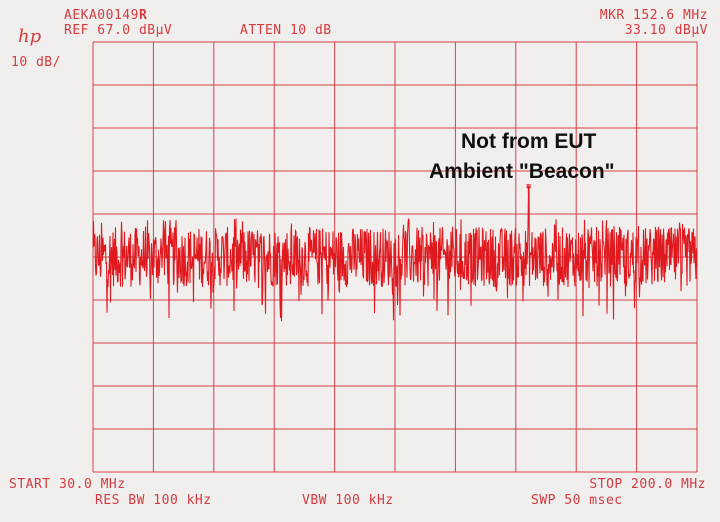 The height and width of the screenshot is (522, 720). I want to click on trace-id: AEKA00149R, so click(106, 15).